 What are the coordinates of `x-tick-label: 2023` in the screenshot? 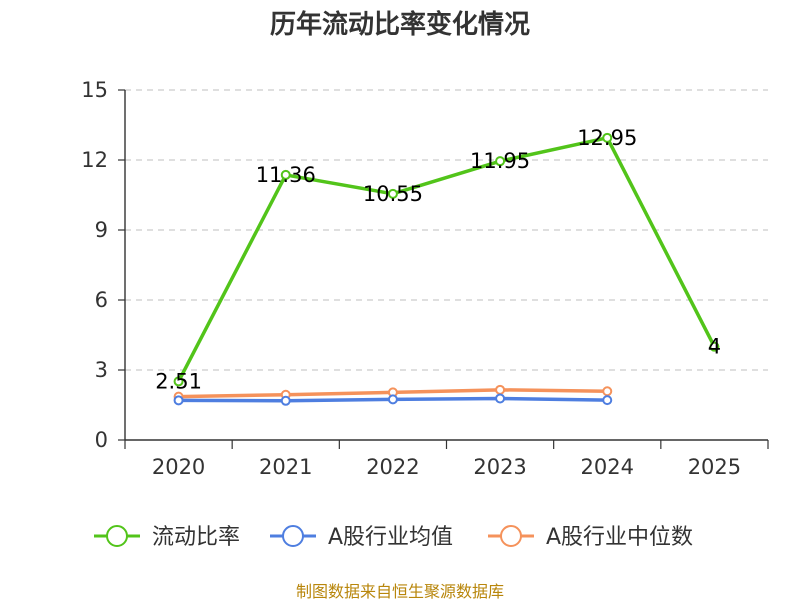 It's located at (499, 467).